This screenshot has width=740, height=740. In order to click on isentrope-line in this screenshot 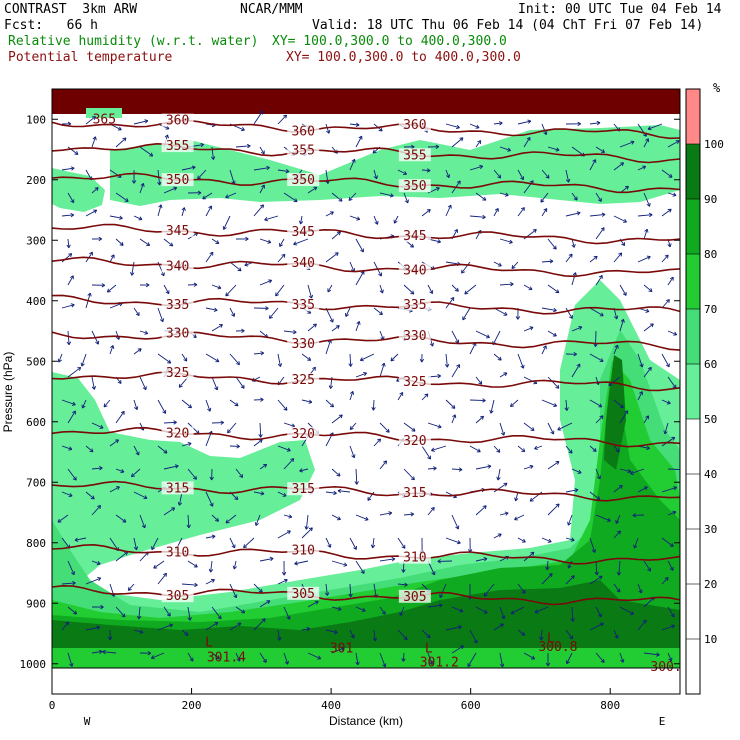, I will do `click(366, 267)`.